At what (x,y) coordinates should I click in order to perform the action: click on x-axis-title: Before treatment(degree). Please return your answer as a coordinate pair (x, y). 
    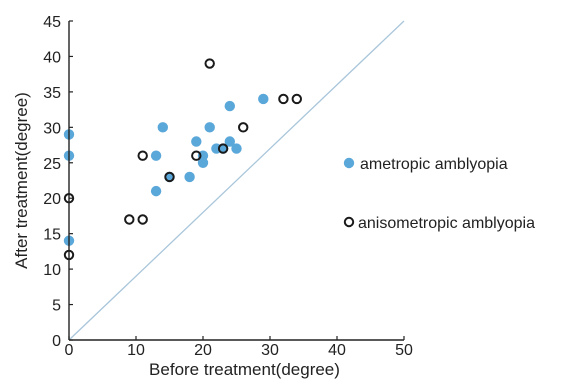
    Looking at the image, I should click on (244, 369).